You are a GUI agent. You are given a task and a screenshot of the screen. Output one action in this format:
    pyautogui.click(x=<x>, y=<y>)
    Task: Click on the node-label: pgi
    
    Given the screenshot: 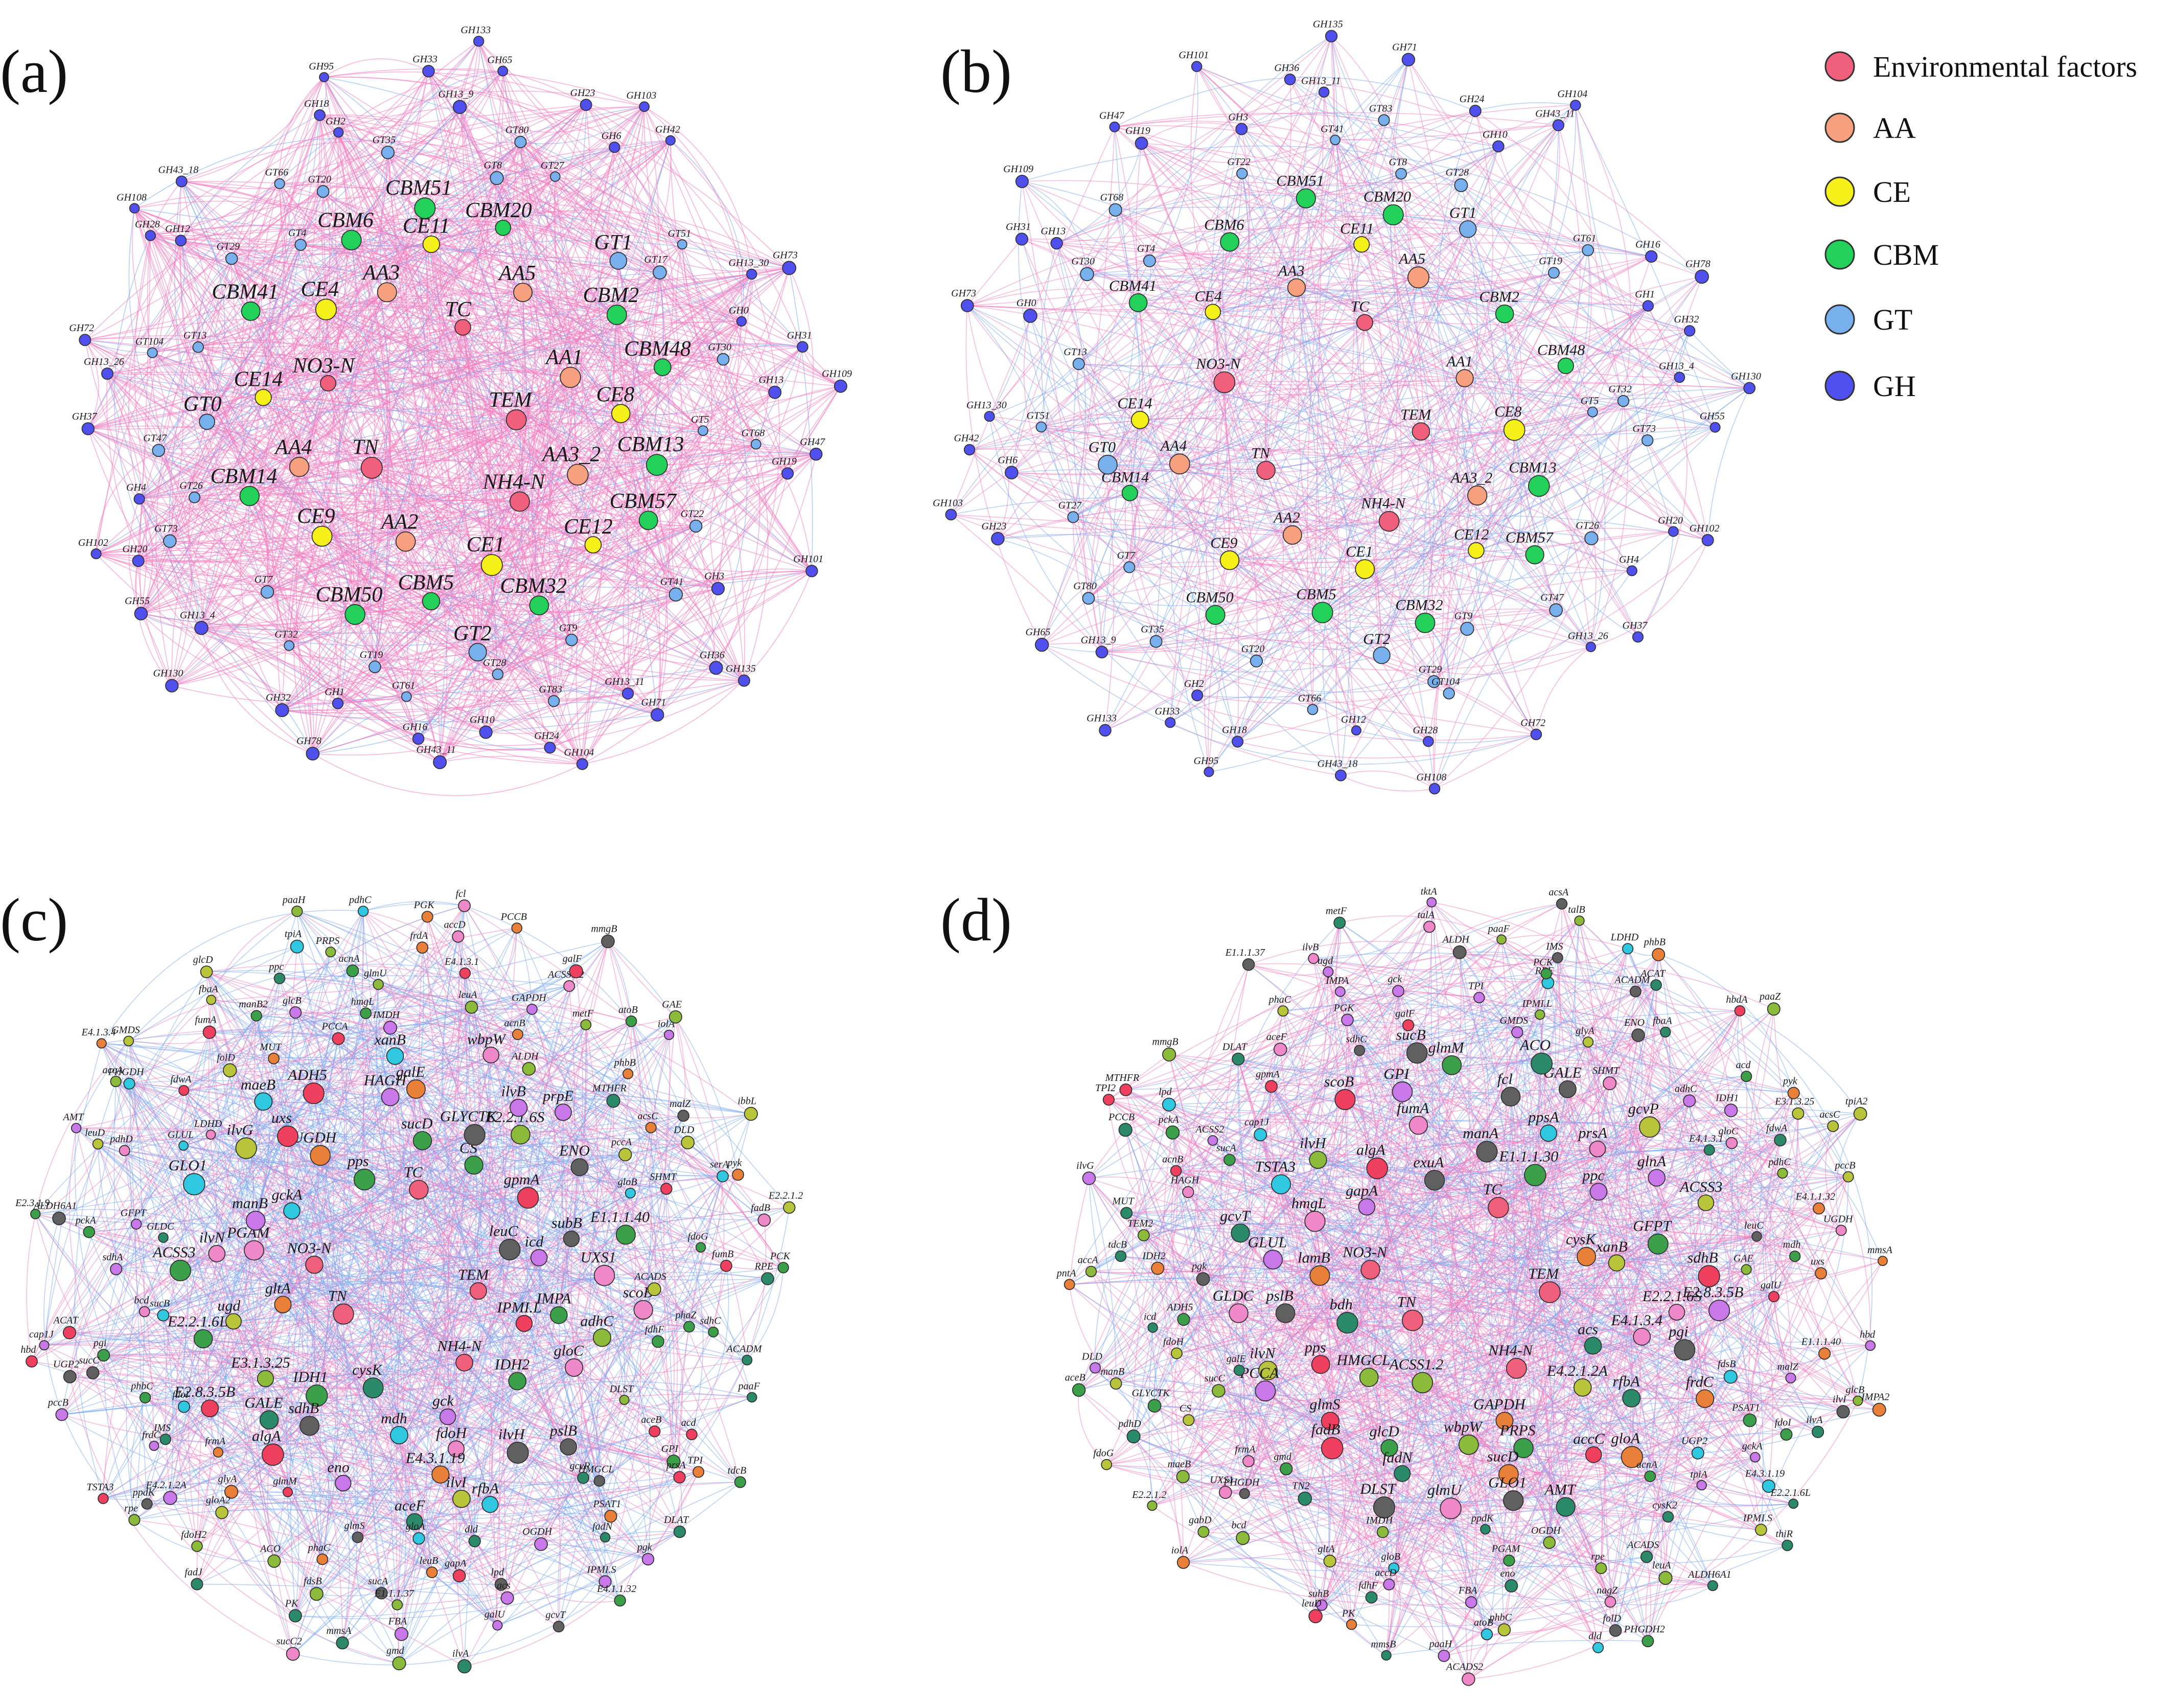 What is the action you would take?
    pyautogui.click(x=100, y=1343)
    